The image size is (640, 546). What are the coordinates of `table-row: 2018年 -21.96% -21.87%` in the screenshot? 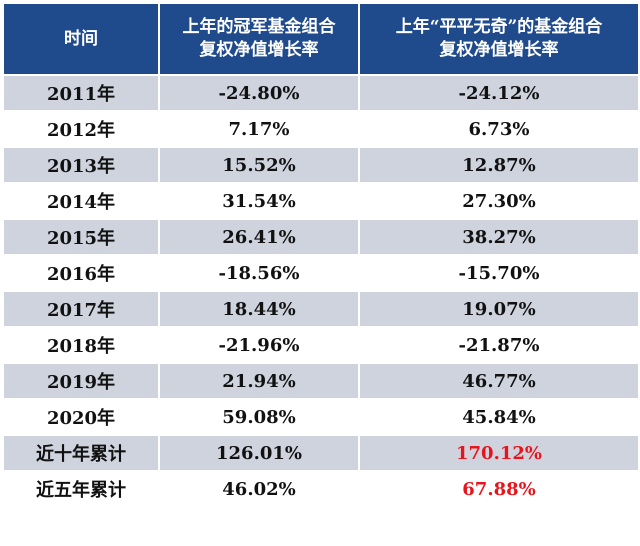 It's located at (321, 345).